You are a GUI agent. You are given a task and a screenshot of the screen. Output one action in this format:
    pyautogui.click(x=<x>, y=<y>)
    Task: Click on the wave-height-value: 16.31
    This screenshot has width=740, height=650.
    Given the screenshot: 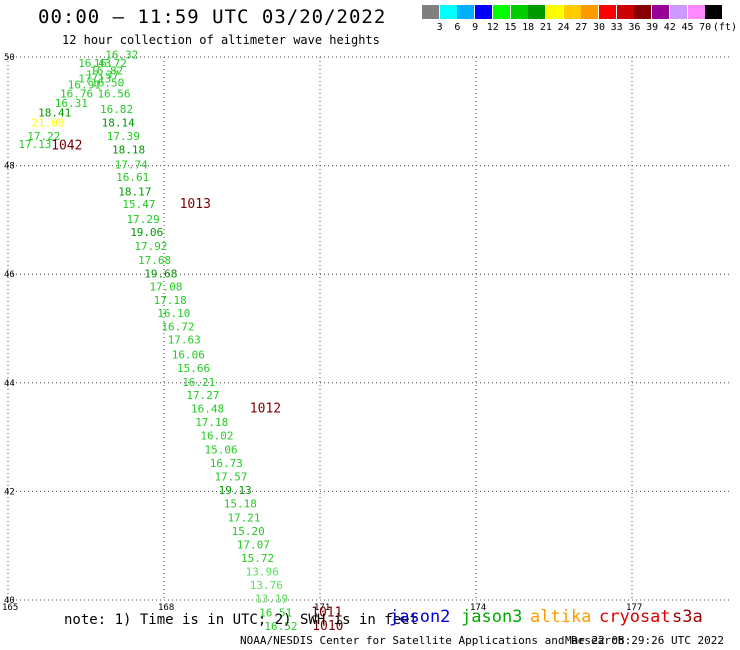 What is the action you would take?
    pyautogui.click(x=71, y=103)
    